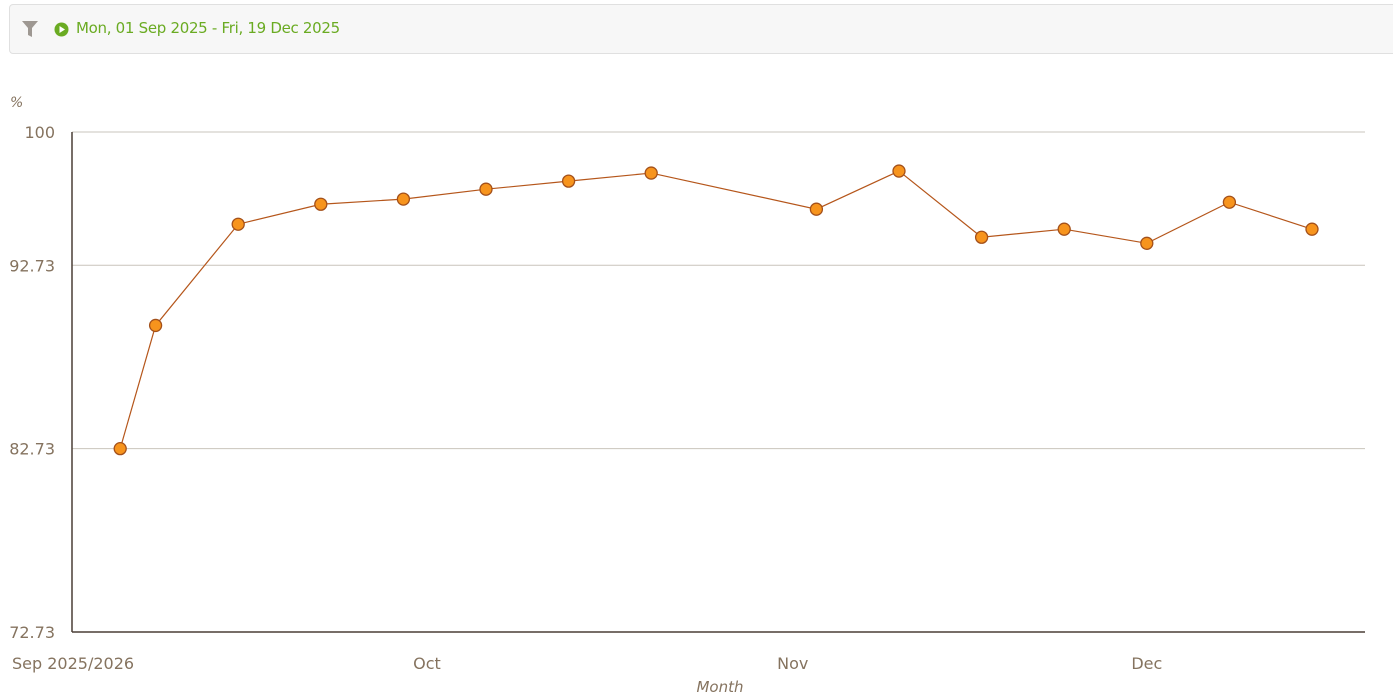 This screenshot has width=1393, height=692. What do you see at coordinates (30, 29) in the screenshot?
I see `filter-icon` at bounding box center [30, 29].